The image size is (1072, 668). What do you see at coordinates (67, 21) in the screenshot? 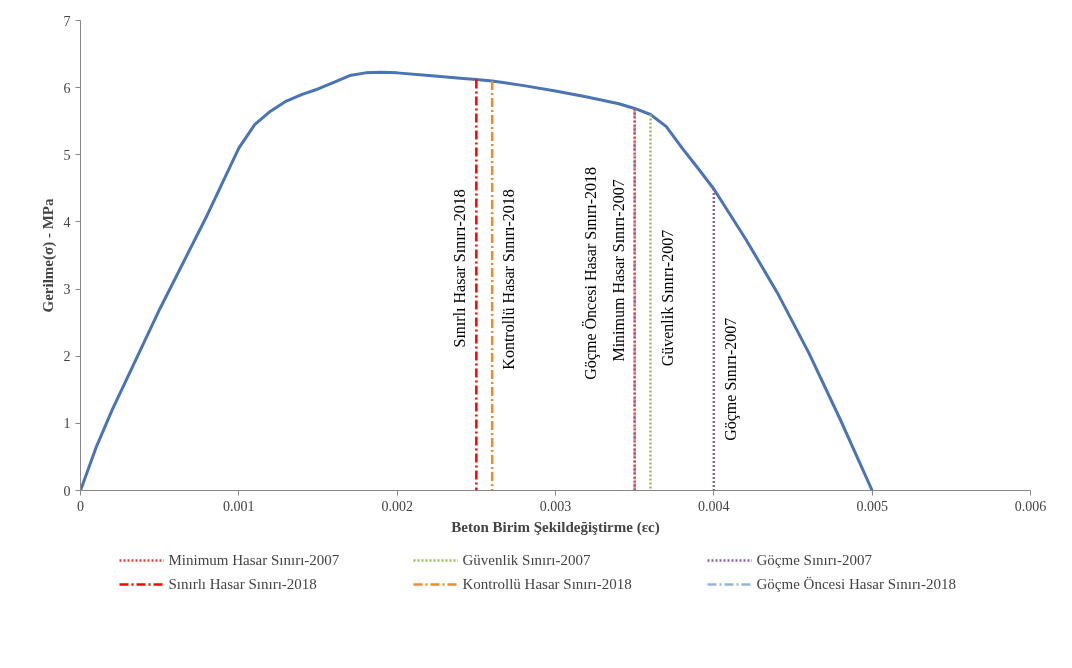
I see `y-tick-label: 7` at bounding box center [67, 21].